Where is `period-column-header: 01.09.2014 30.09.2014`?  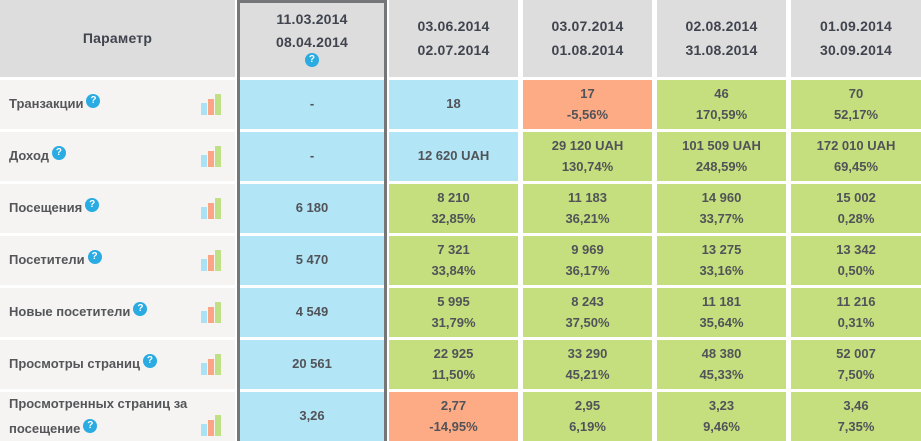 period-column-header: 01.09.2014 30.09.2014 is located at coordinates (856, 38).